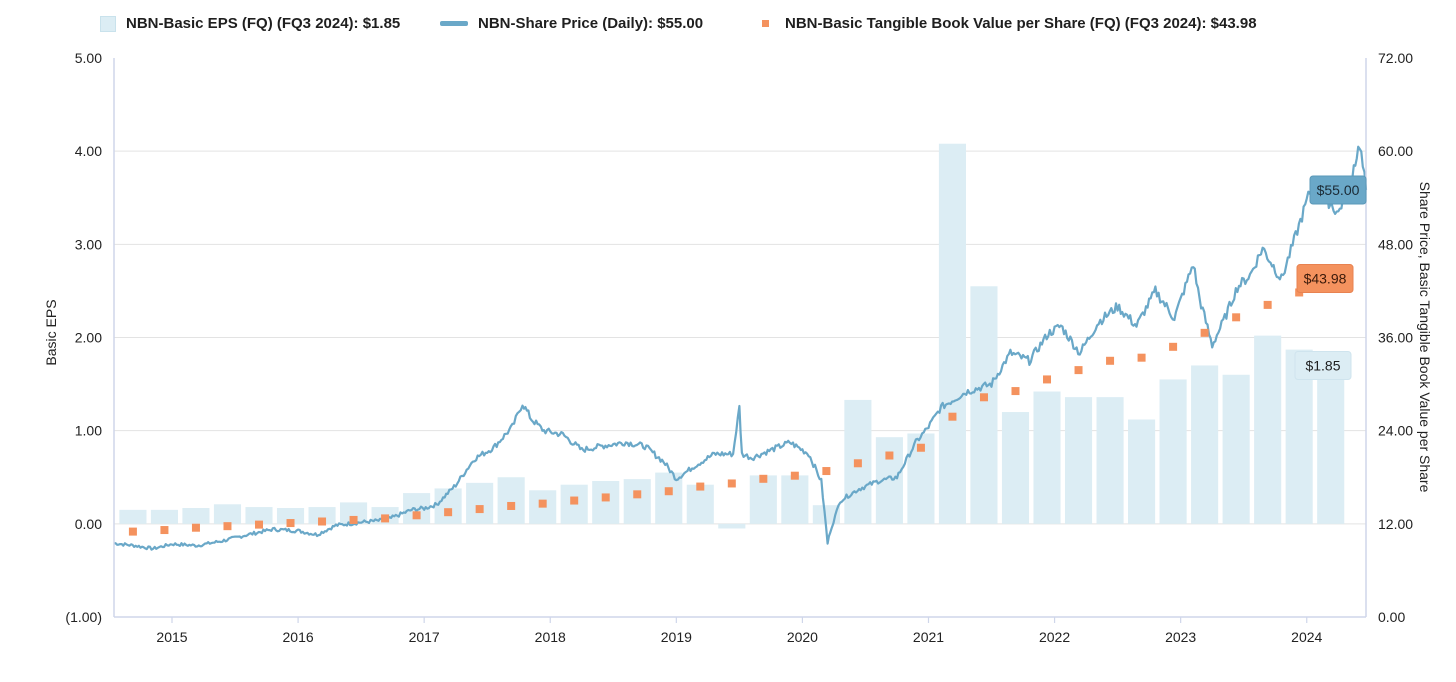 The height and width of the screenshot is (682, 1456). I want to click on x-tick-label: 2017, so click(424, 637).